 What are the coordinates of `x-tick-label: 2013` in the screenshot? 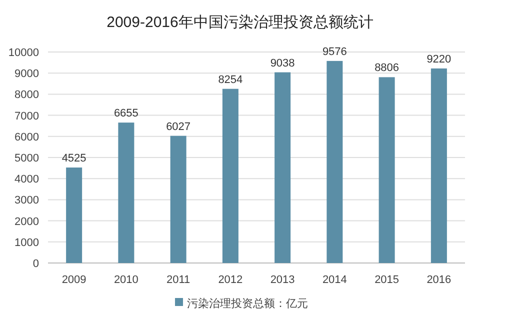 It's located at (282, 280).